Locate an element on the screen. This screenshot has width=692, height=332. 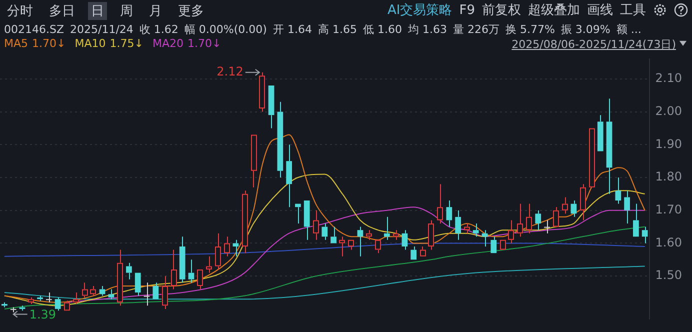
text: 2025/11/24 is located at coordinates (102, 29).